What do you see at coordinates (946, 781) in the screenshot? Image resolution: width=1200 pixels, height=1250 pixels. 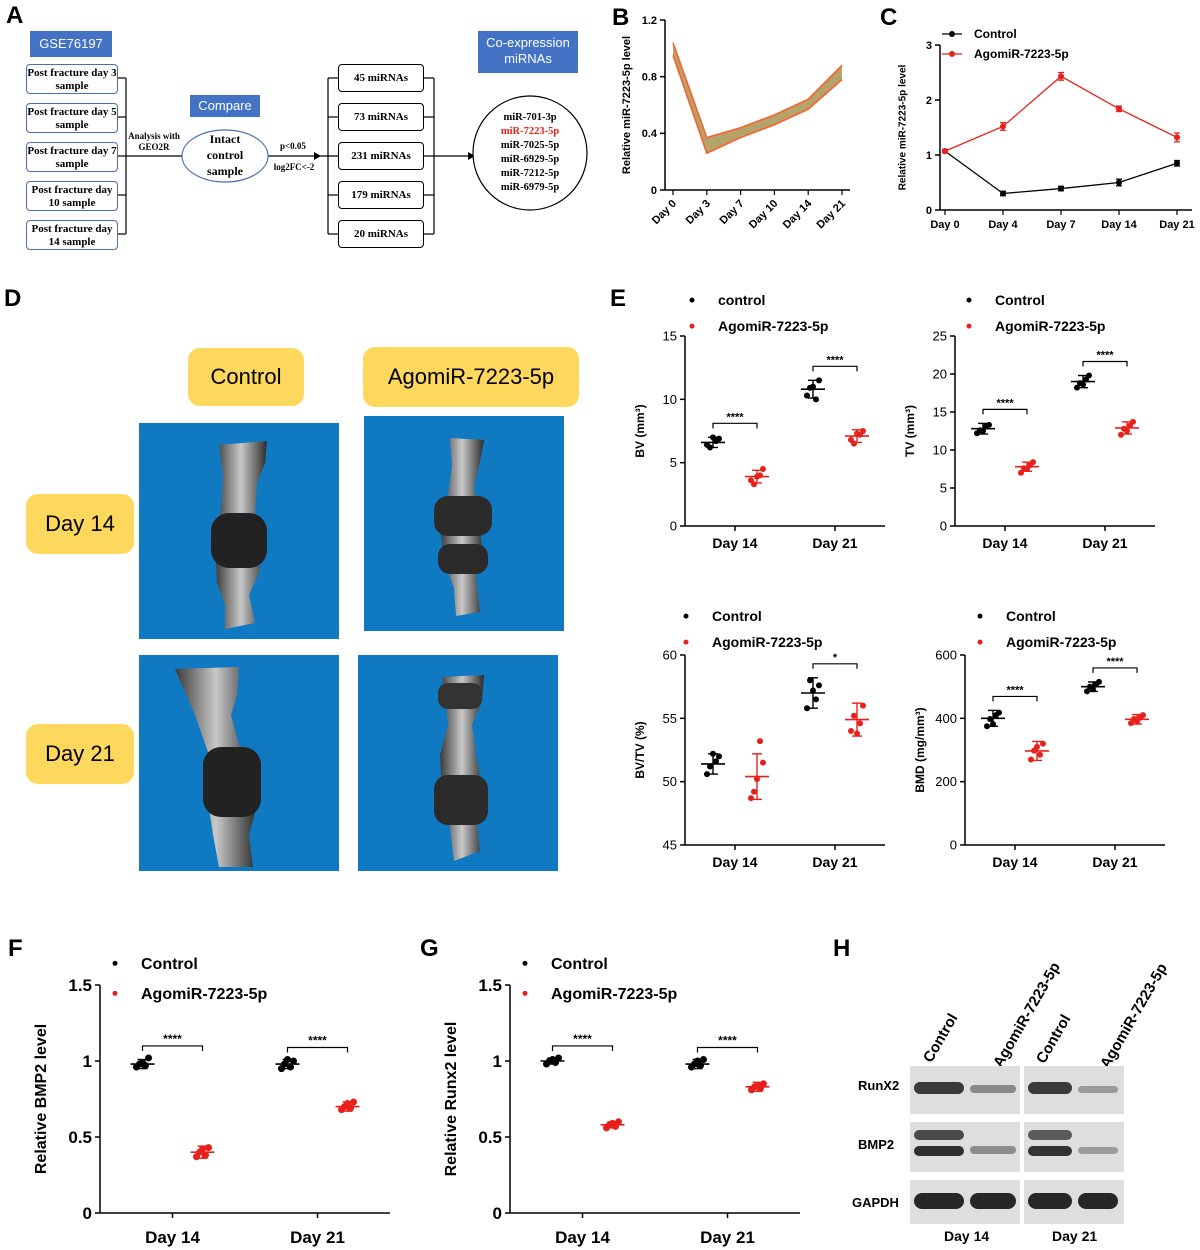 I see `y-tick-label: 200` at bounding box center [946, 781].